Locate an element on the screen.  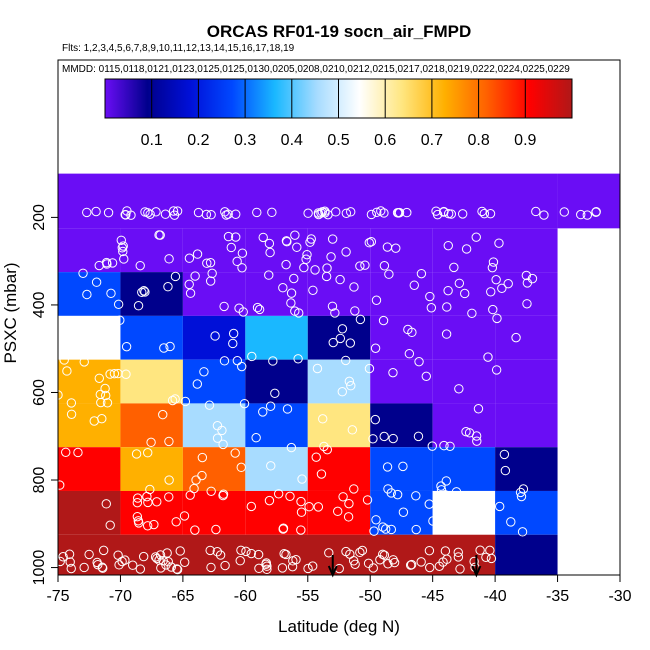
colorbar-tick-label: 0.7 is located at coordinates (432, 140).